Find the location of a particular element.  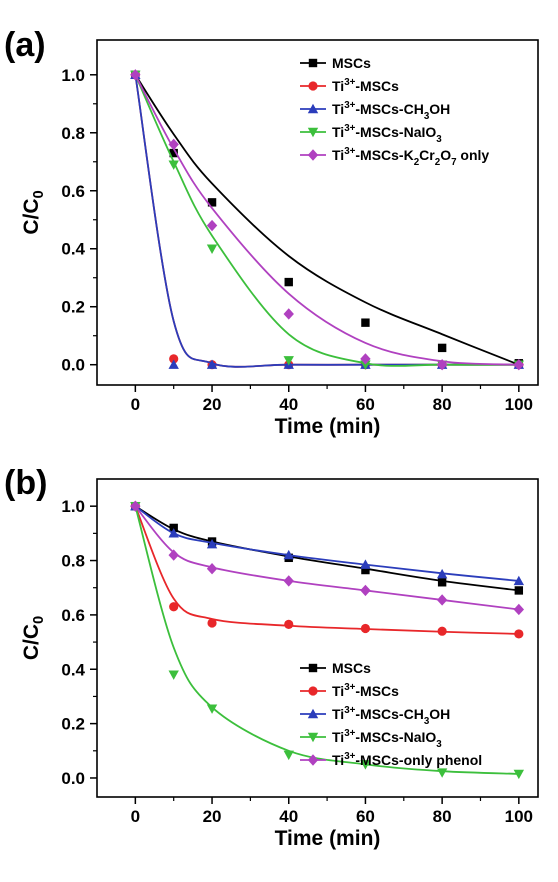

panel-label: (a) is located at coordinates (25, 45).